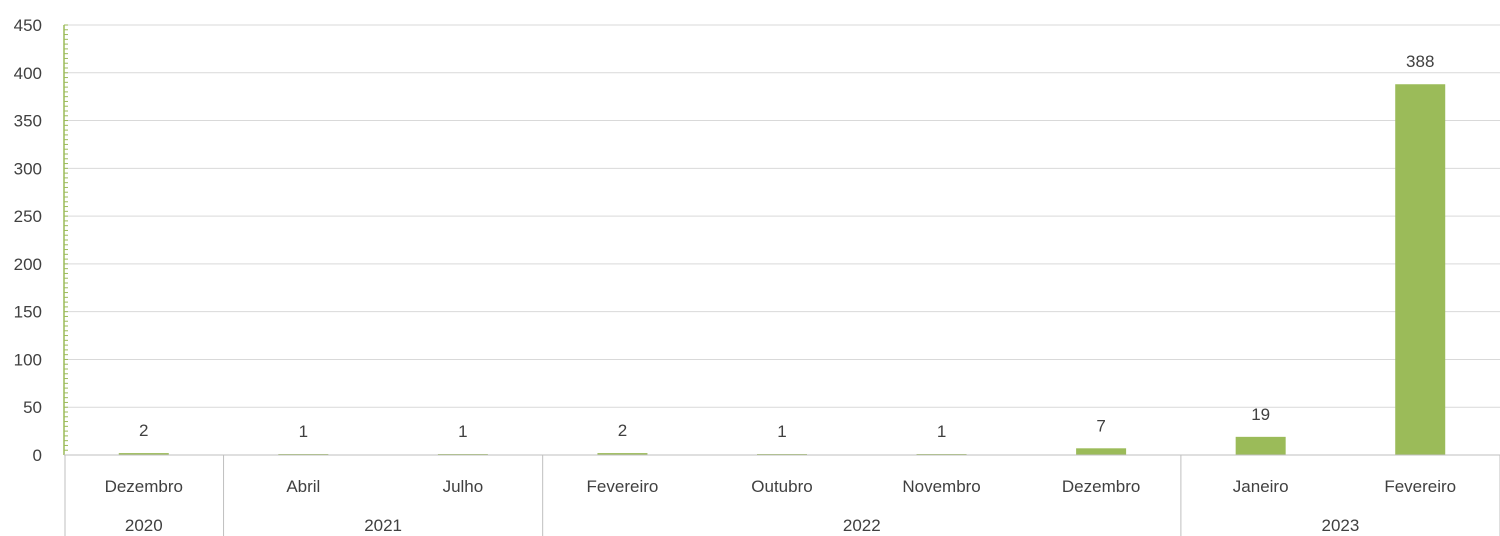 This screenshot has height=536, width=1500. I want to click on y-tick-label: 150, so click(28, 312).